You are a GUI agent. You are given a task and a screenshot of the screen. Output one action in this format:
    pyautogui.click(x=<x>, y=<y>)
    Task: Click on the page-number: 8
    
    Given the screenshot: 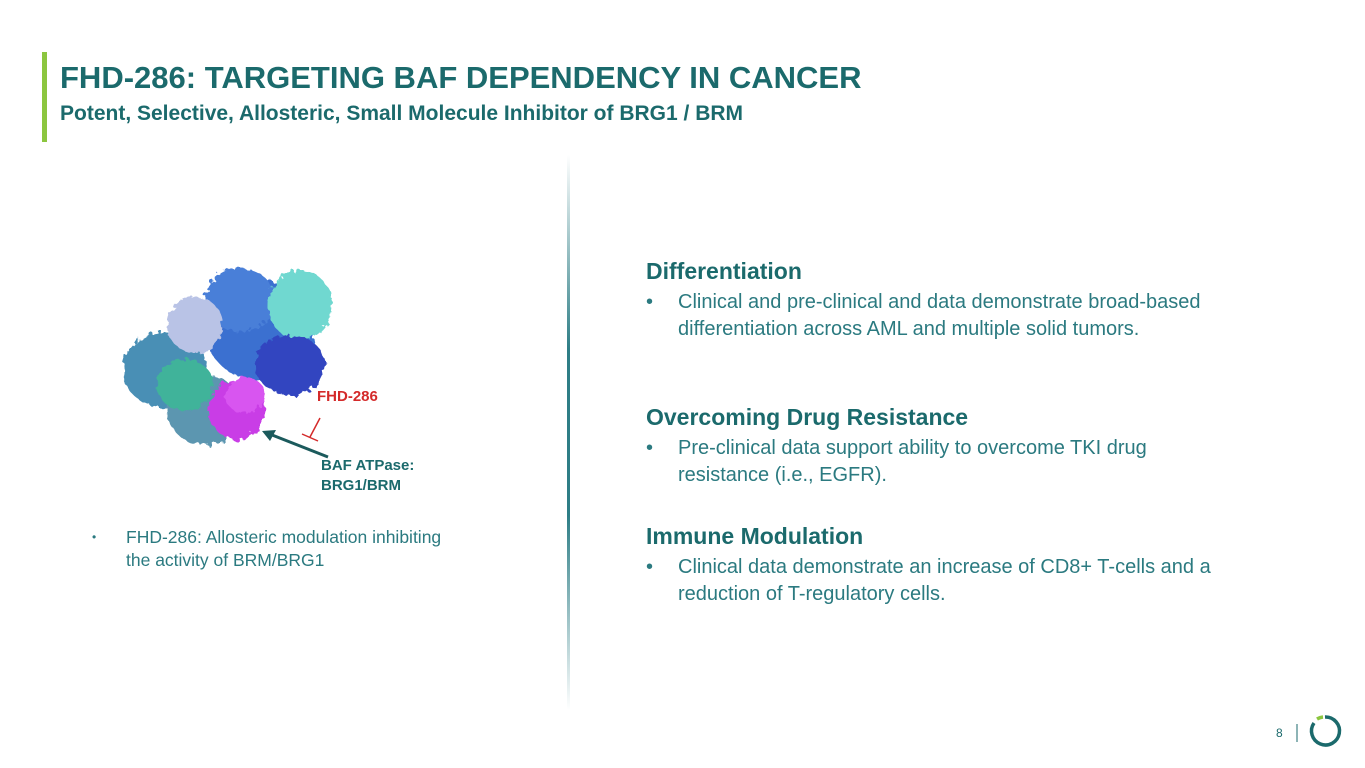 What is the action you would take?
    pyautogui.click(x=1279, y=733)
    